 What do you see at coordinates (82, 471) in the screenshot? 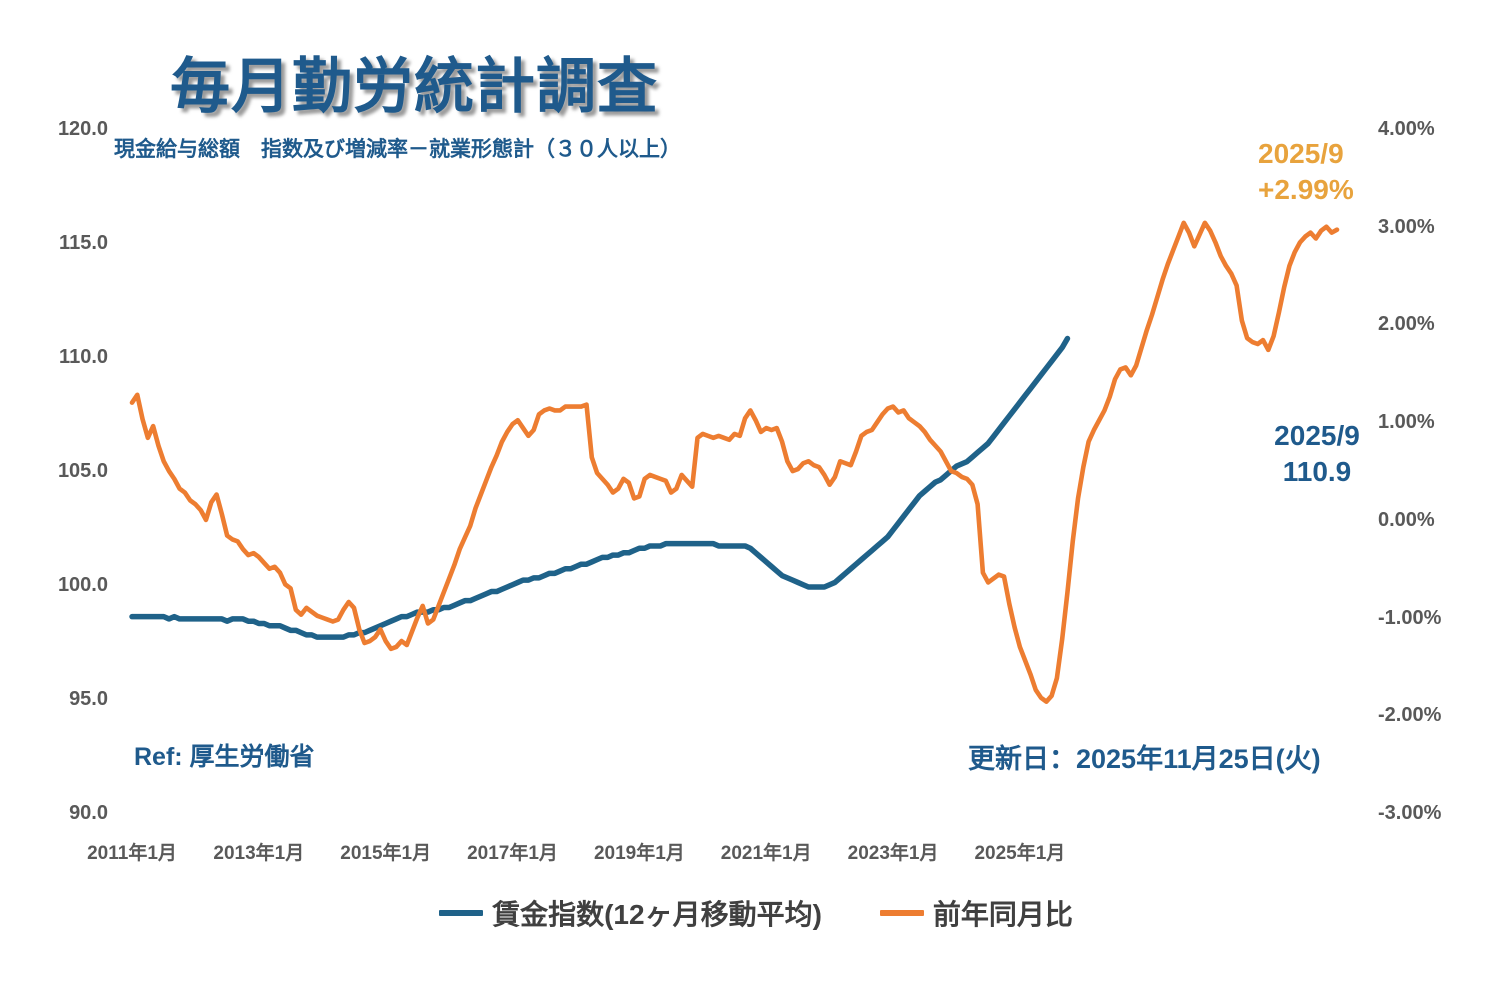
I see `left-axis-tick-3: 105.0` at bounding box center [82, 471].